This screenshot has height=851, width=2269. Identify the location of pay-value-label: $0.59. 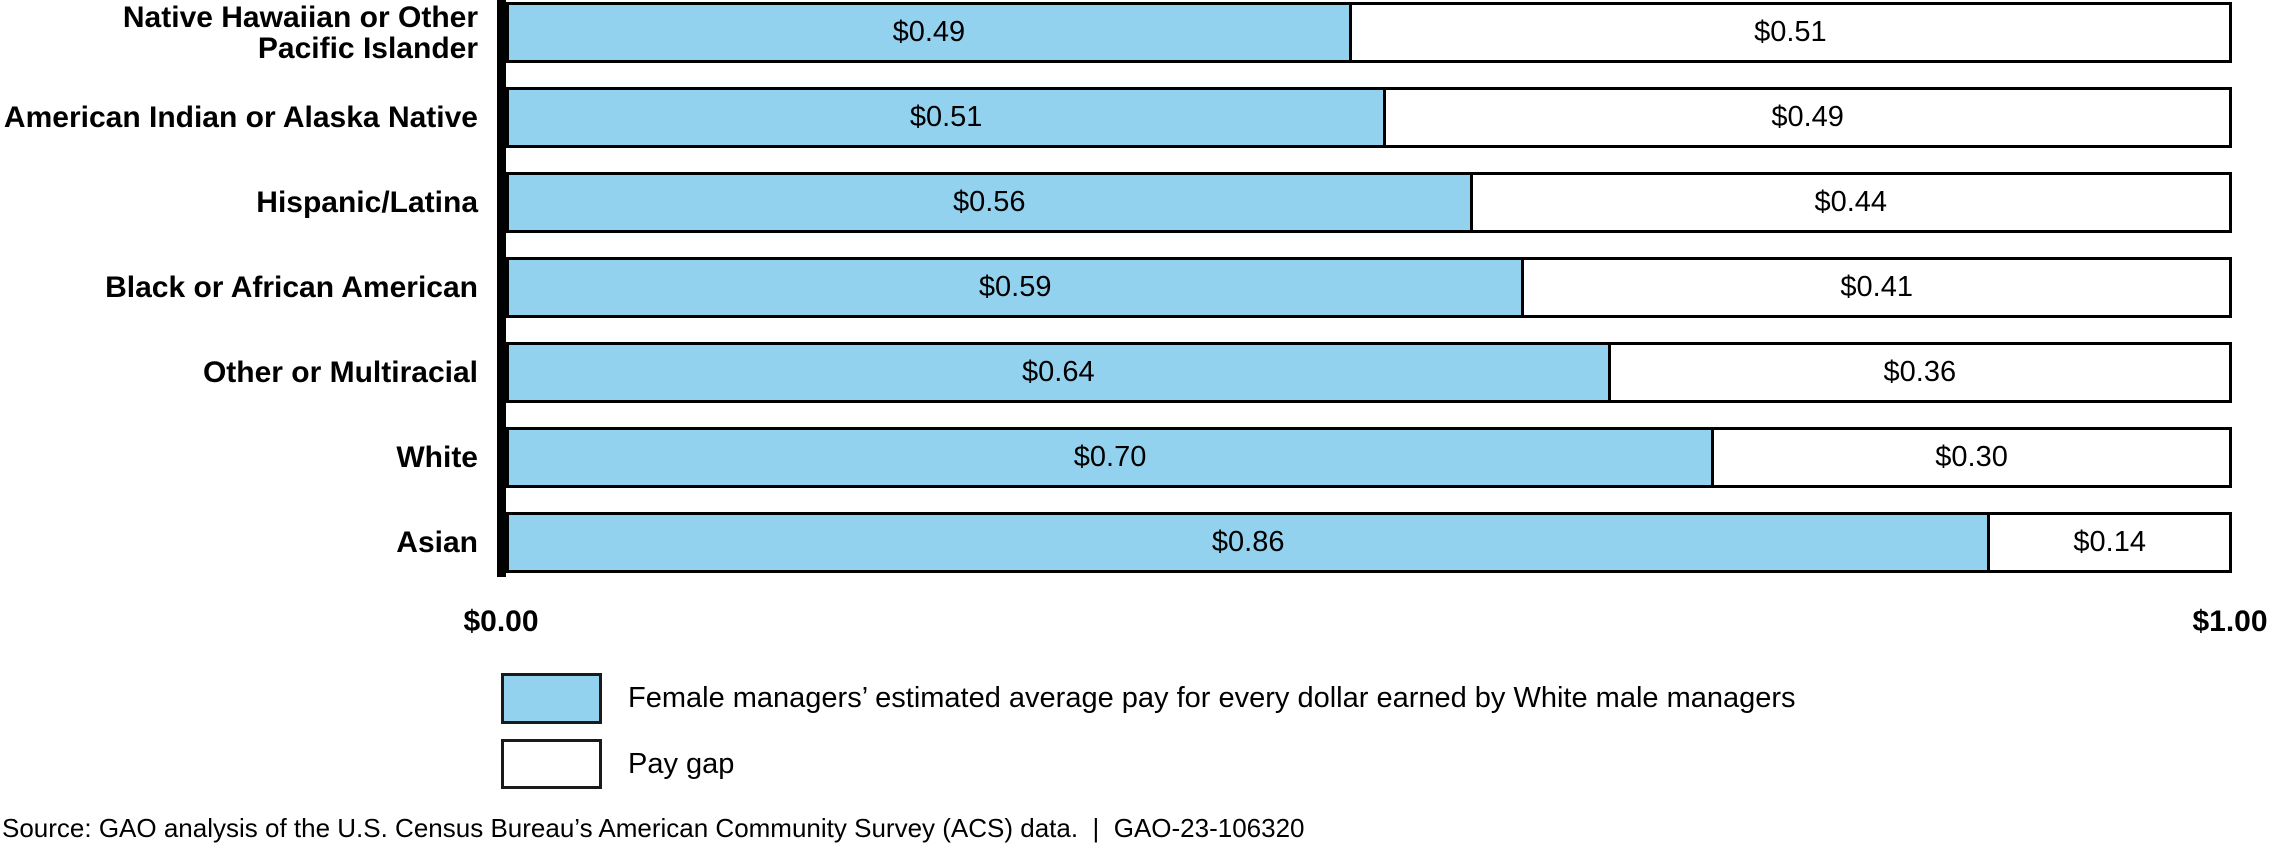
(1015, 287).